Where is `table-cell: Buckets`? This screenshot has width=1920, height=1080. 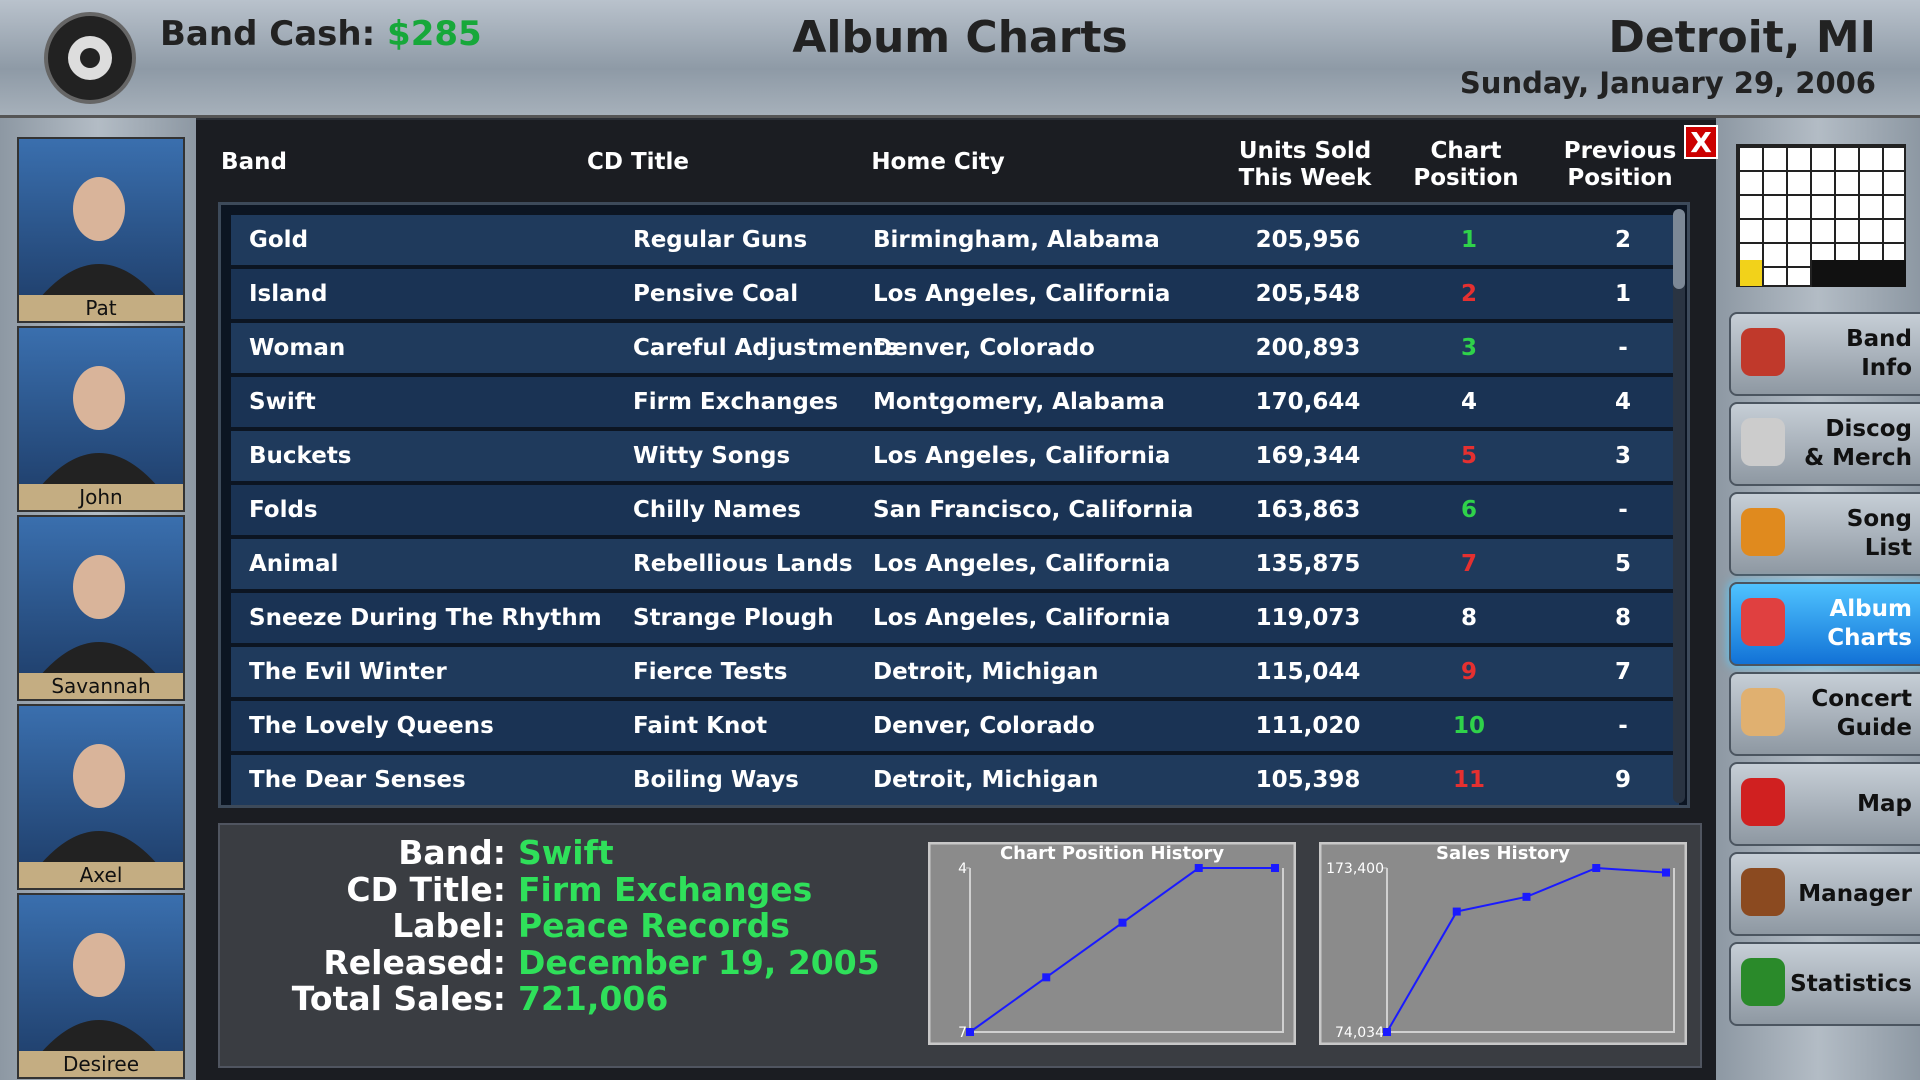
table-cell: Buckets is located at coordinates (300, 456).